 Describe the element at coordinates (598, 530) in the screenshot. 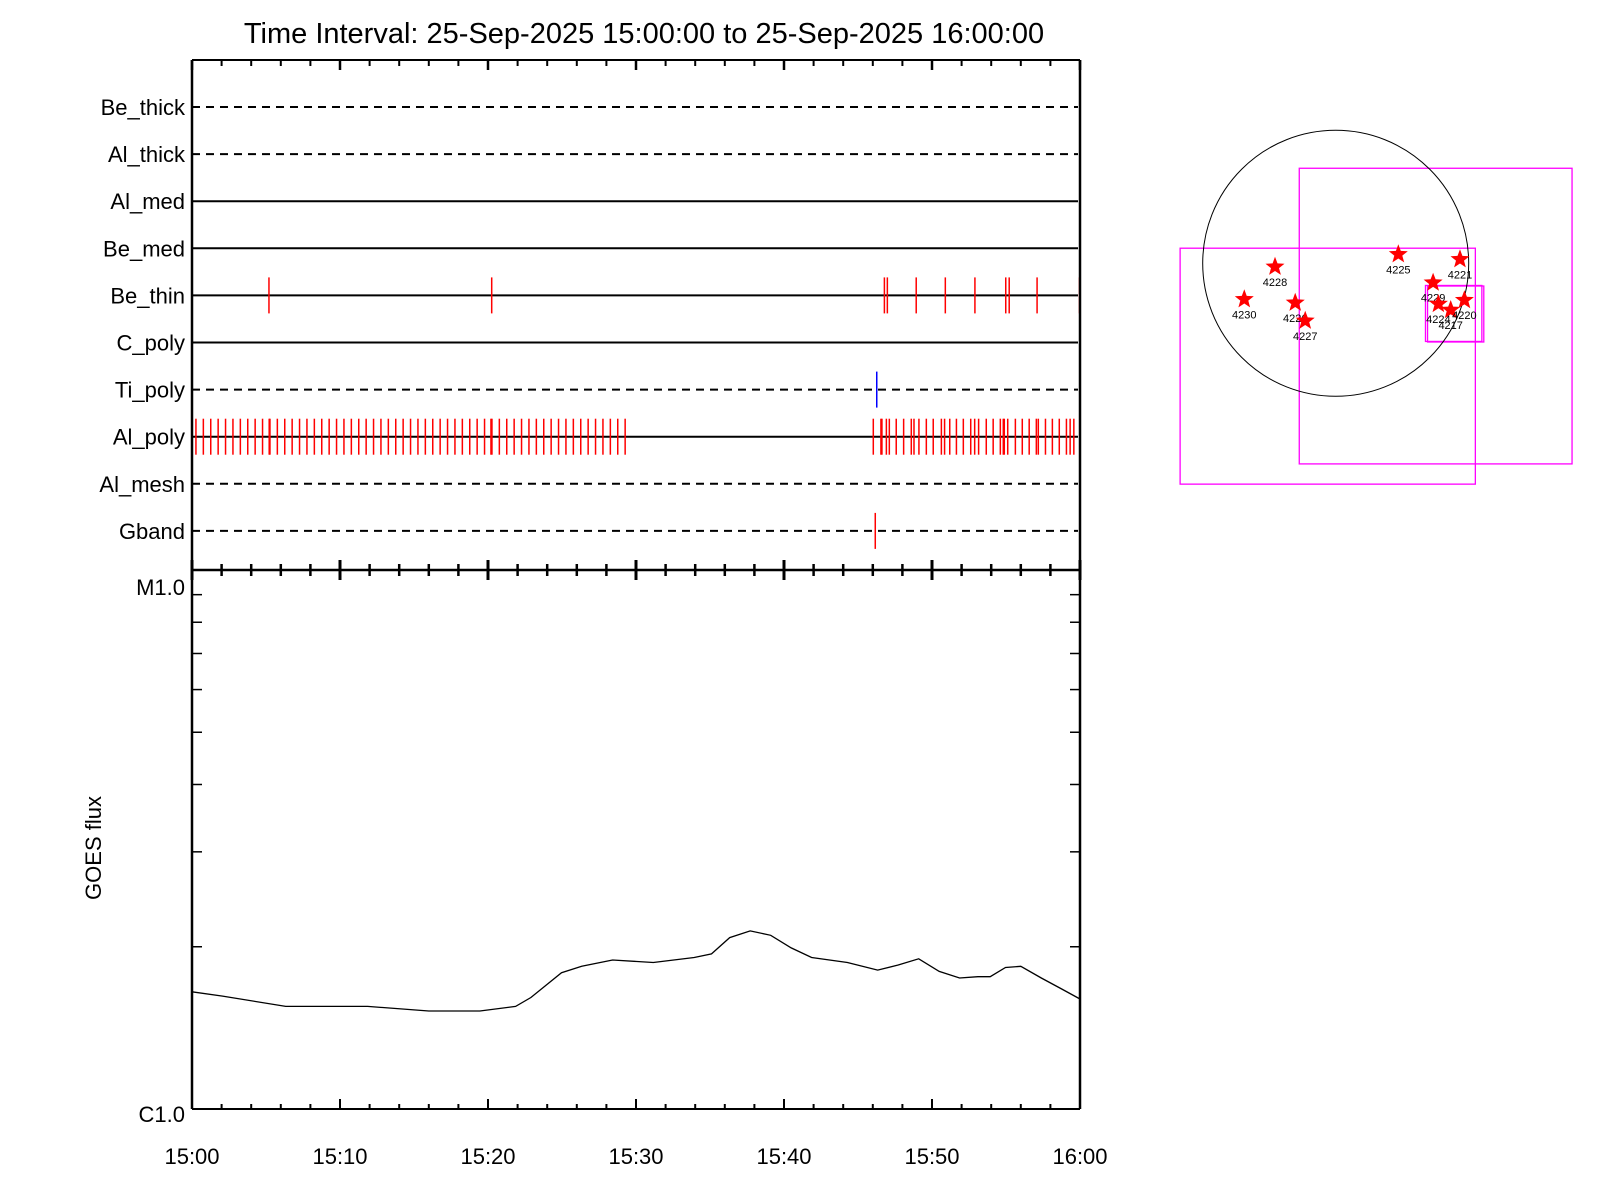

I see `row-gband: Gband` at that location.